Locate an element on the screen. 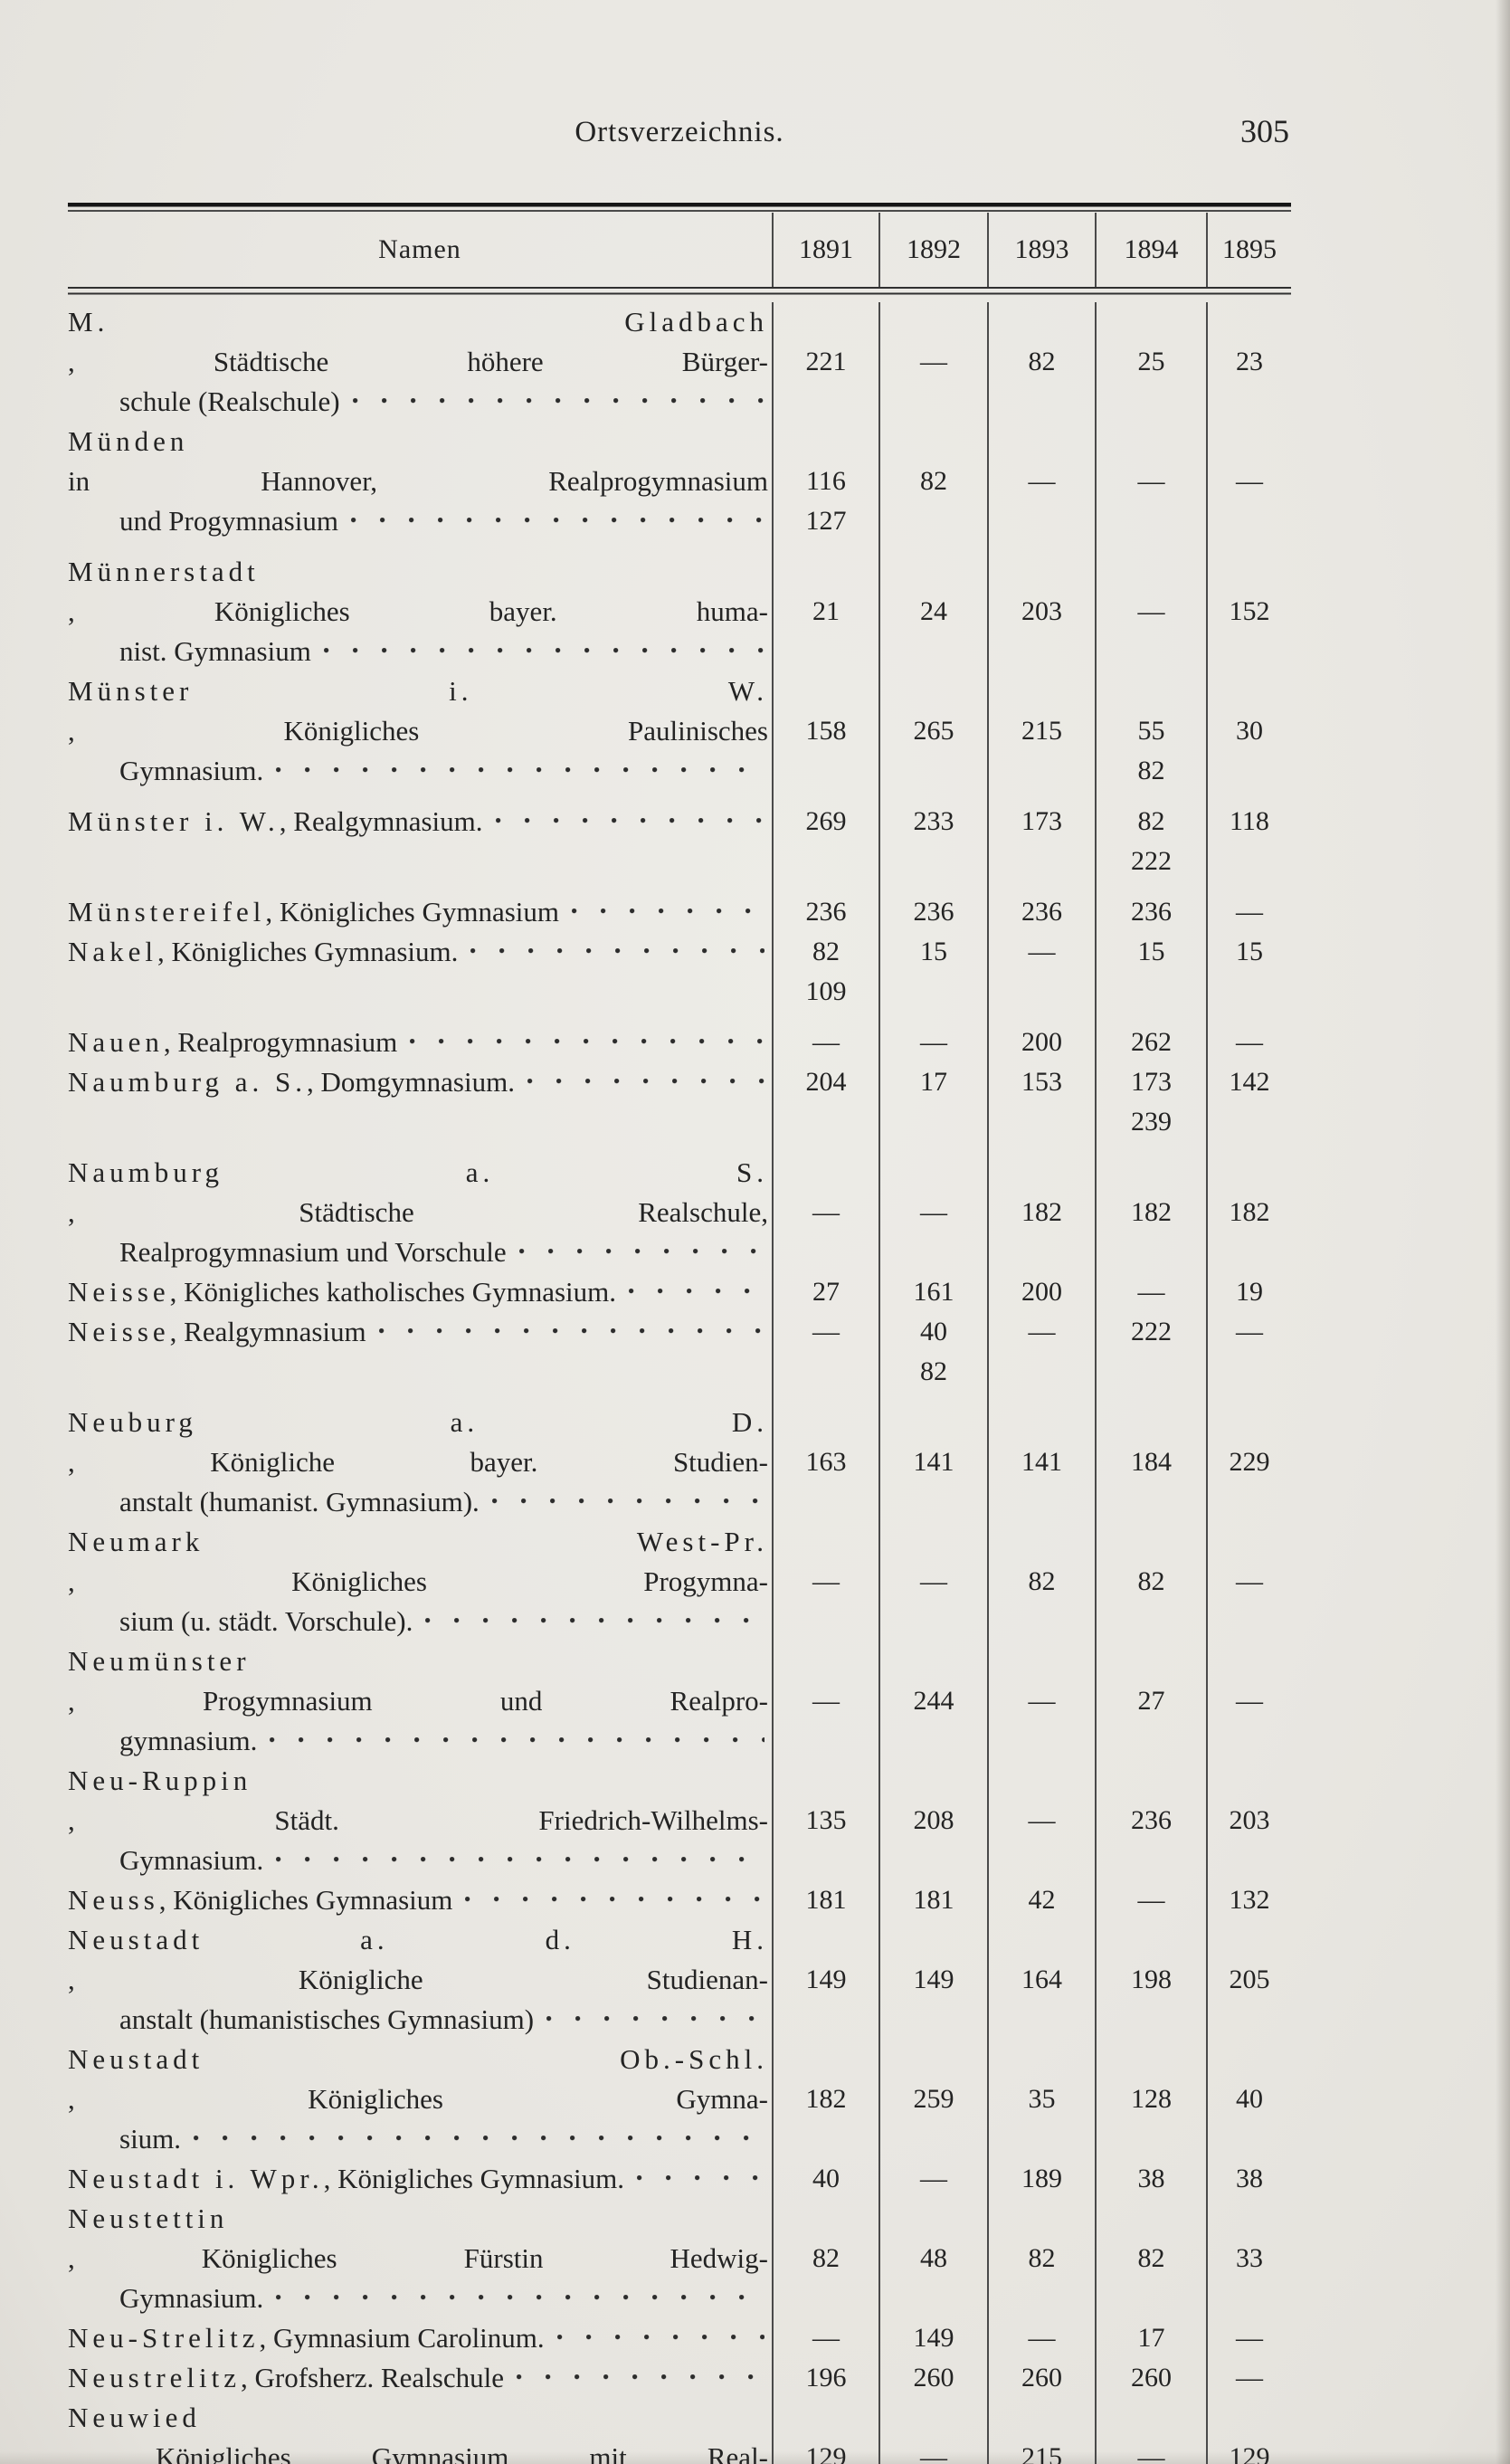  year-value-cell: 221 is located at coordinates (825, 362).